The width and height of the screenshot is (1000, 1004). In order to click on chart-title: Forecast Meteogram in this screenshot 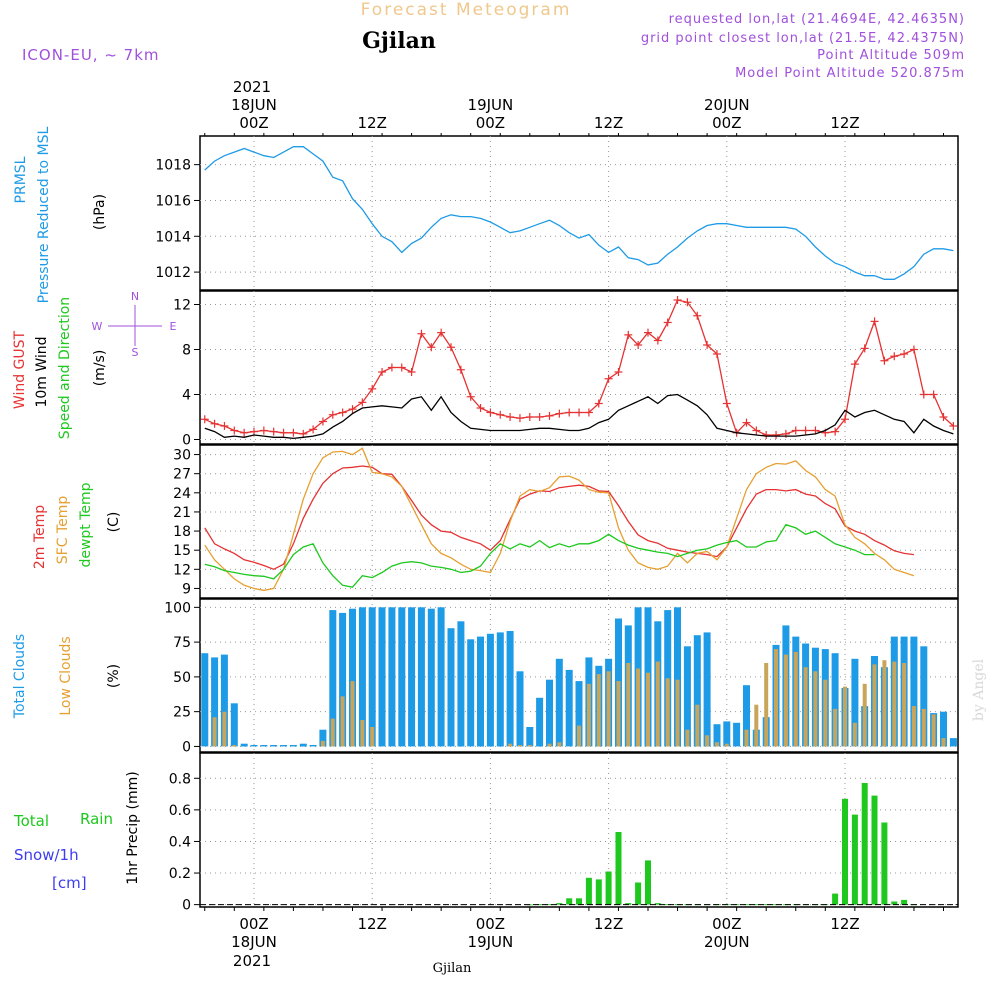, I will do `click(466, 10)`.